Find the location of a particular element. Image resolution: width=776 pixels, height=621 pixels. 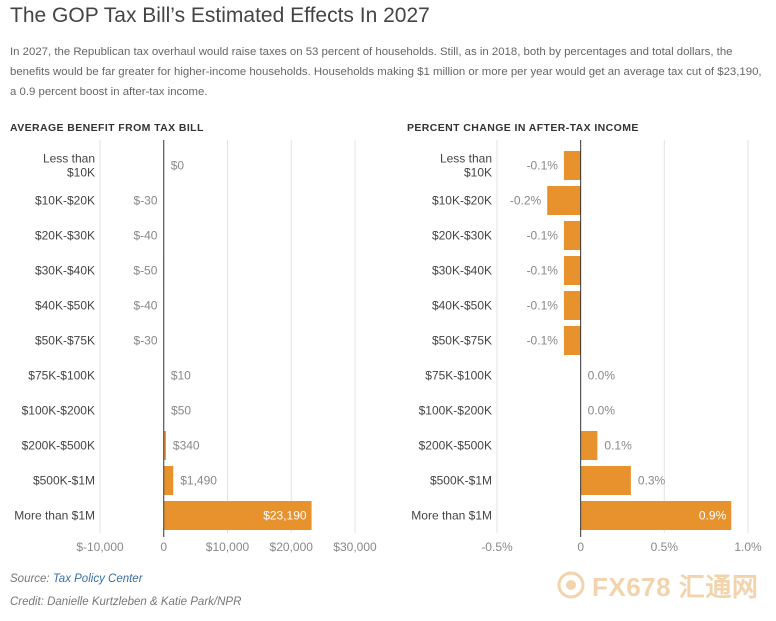

pct-category-label: Less than $10K is located at coordinates (466, 166).